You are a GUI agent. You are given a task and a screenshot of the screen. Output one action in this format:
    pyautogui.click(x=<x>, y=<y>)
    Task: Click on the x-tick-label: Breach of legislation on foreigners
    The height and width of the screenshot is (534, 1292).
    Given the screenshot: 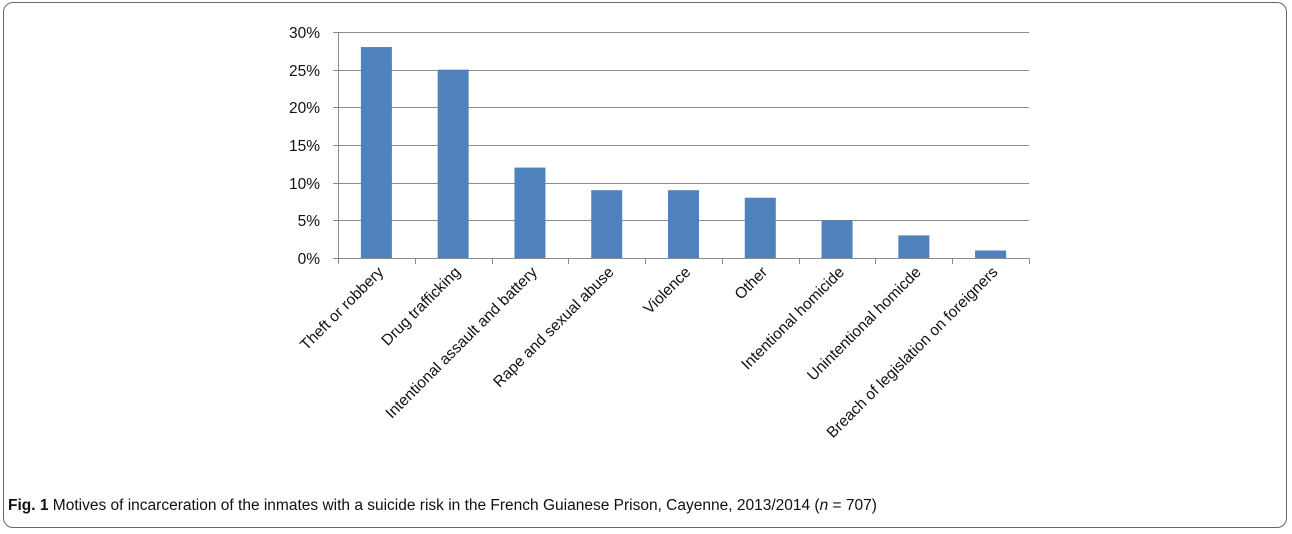 What is the action you would take?
    pyautogui.click(x=913, y=353)
    